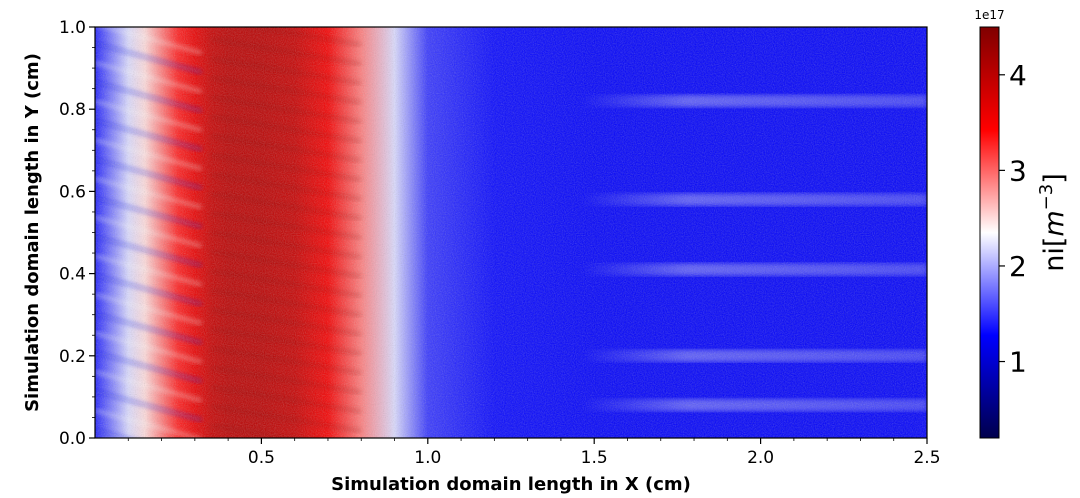 The width and height of the screenshot is (1080, 498). What do you see at coordinates (1018, 170) in the screenshot?
I see `colorbar-tick-label: 3` at bounding box center [1018, 170].